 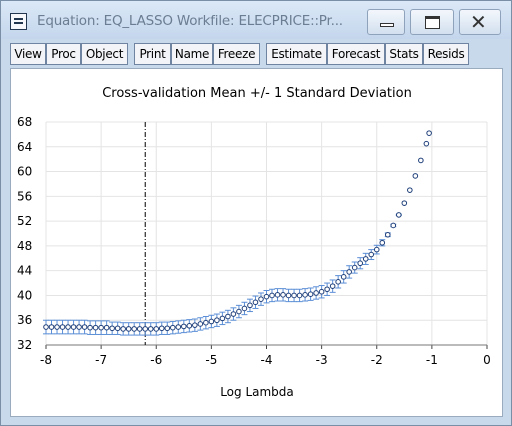 What do you see at coordinates (24, 271) in the screenshot?
I see `y-tick-label: 44` at bounding box center [24, 271].